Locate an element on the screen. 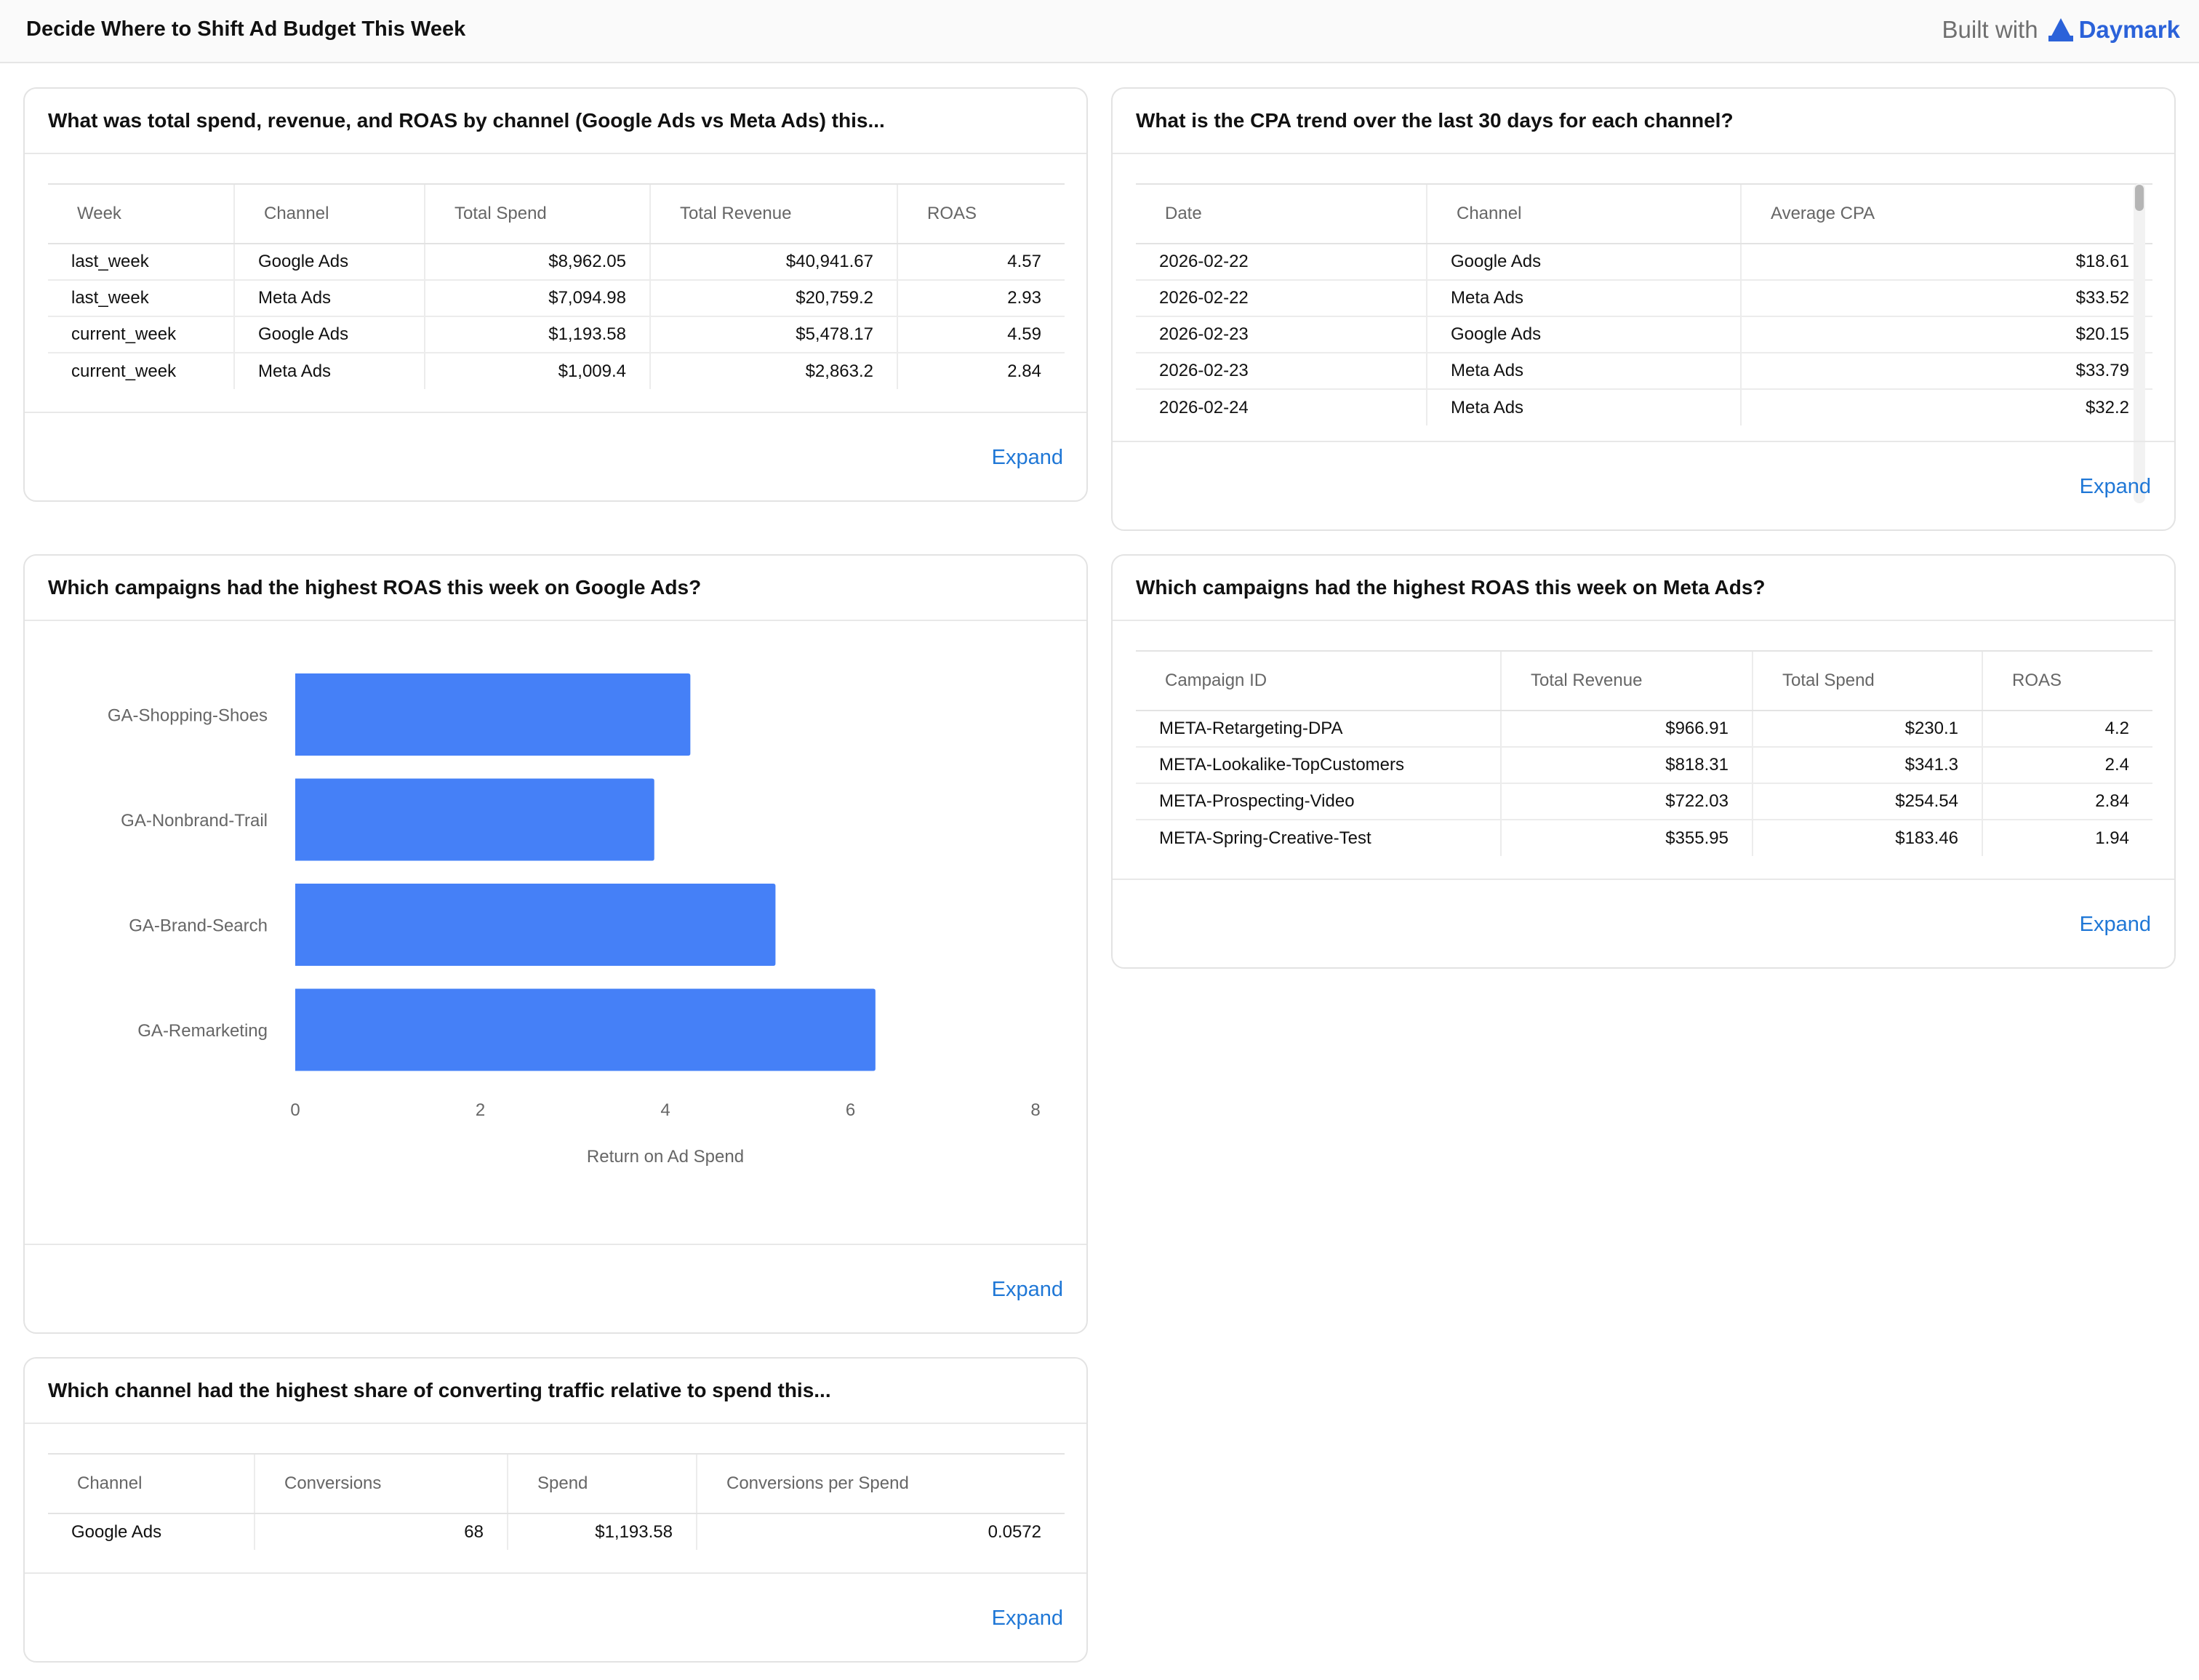  table-row: 2026-02-24 Meta Ads $32.2 is located at coordinates (1644, 407).